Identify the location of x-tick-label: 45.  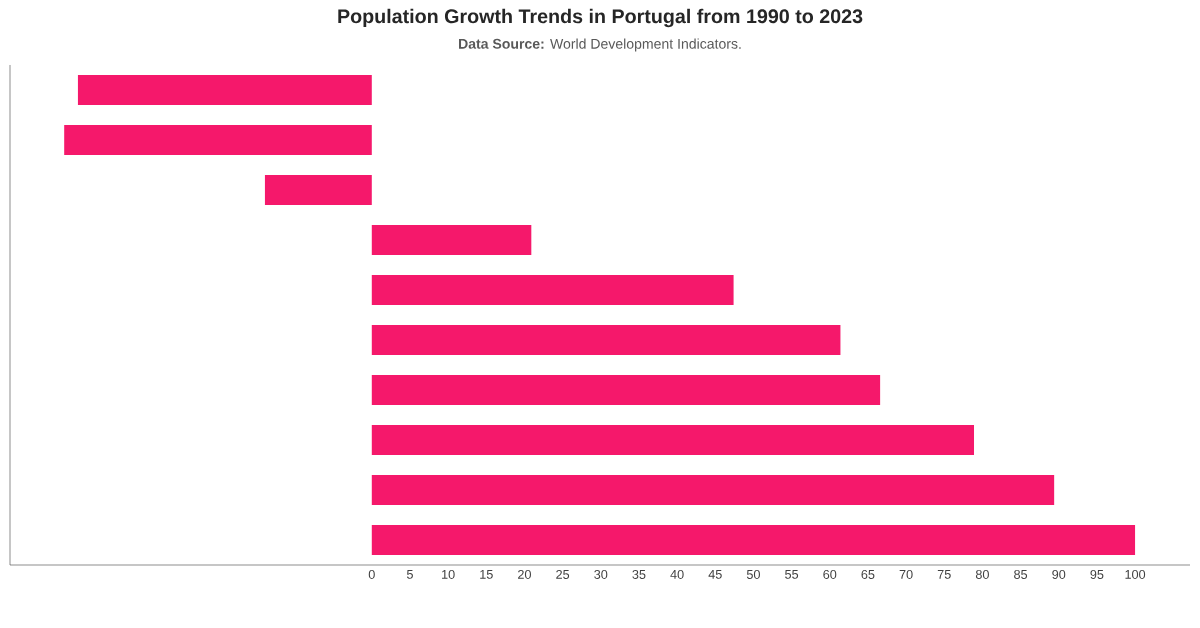
(715, 574).